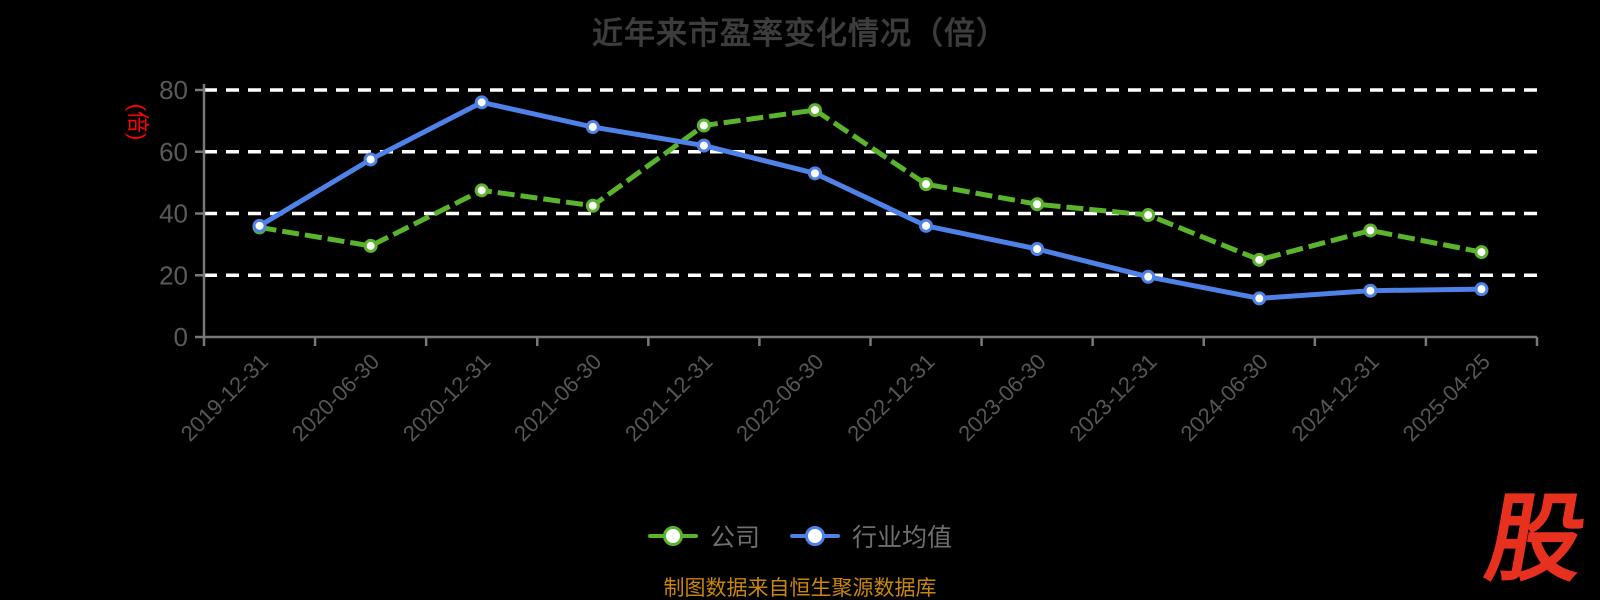 This screenshot has height=600, width=1600. What do you see at coordinates (1001, 397) in the screenshot?
I see `x-tick-label: 2023-06-30` at bounding box center [1001, 397].